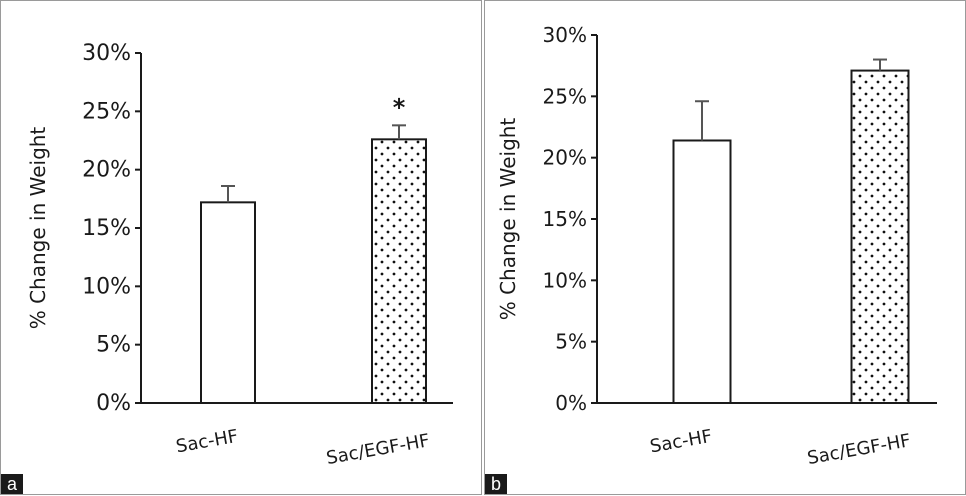 Image resolution: width=966 pixels, height=496 pixels. Describe the element at coordinates (12, 484) in the screenshot. I see `panel-label-a: a` at that location.